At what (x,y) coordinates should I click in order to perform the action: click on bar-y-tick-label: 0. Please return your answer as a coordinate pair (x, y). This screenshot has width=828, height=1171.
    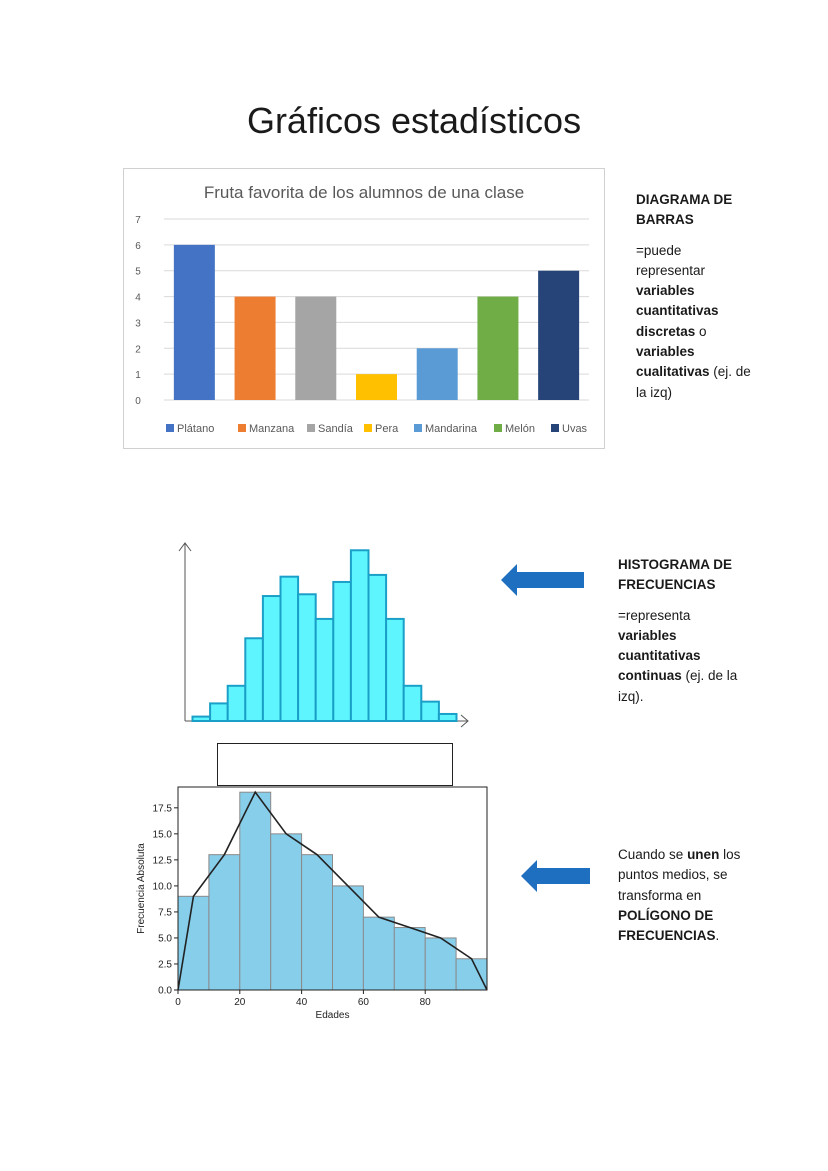
    Looking at the image, I should click on (138, 401).